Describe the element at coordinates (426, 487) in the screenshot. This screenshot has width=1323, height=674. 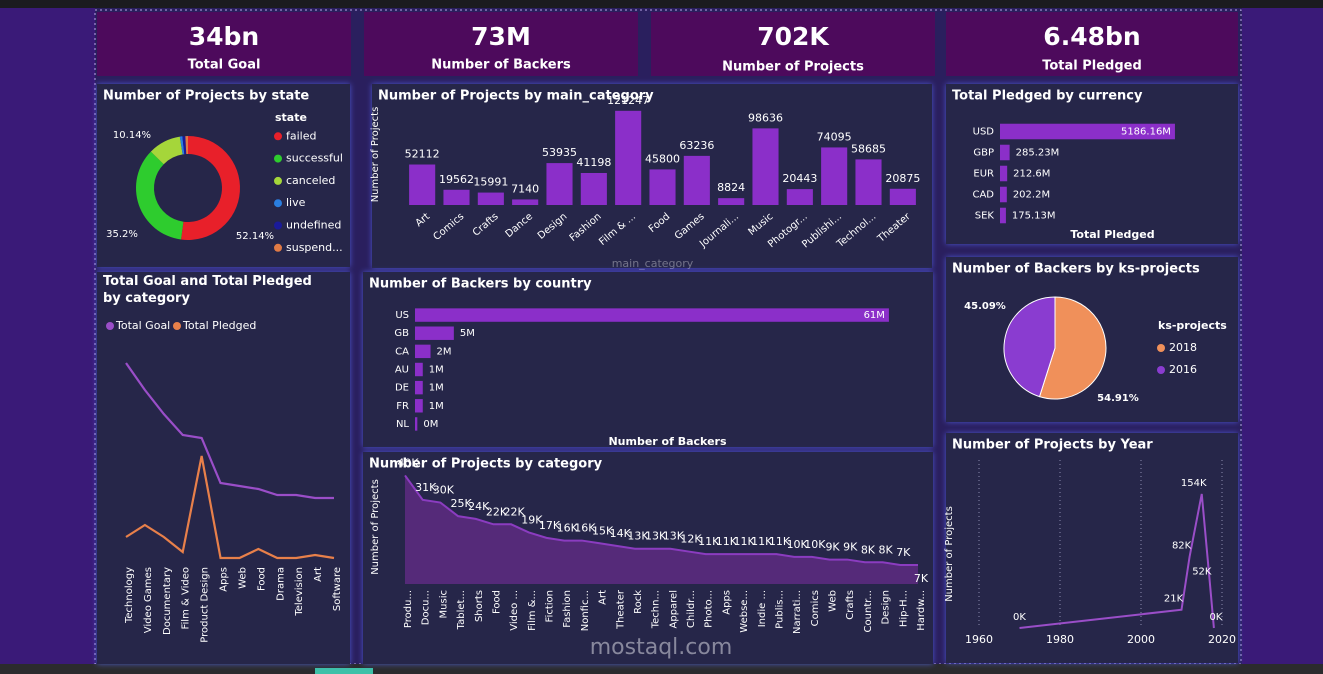
I see `data-label: 31K` at that location.